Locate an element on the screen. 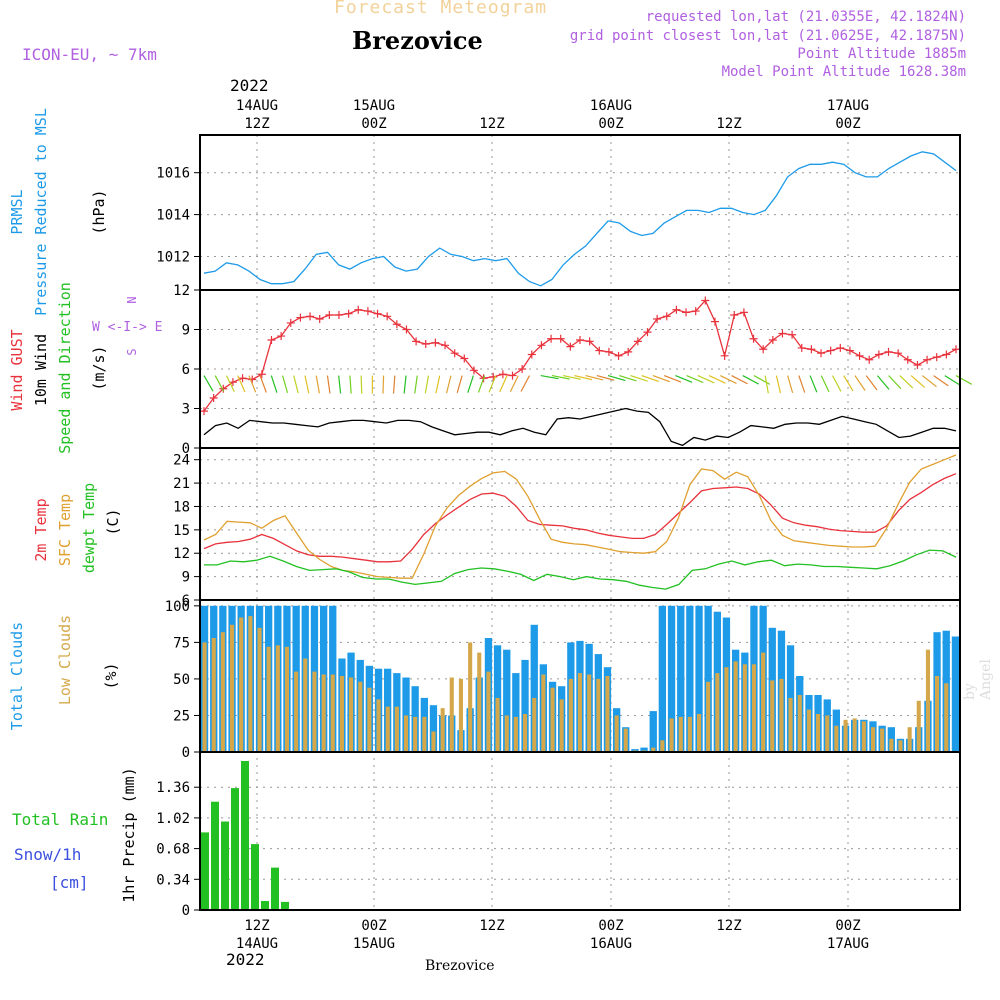  compass-s: S is located at coordinates (132, 351).